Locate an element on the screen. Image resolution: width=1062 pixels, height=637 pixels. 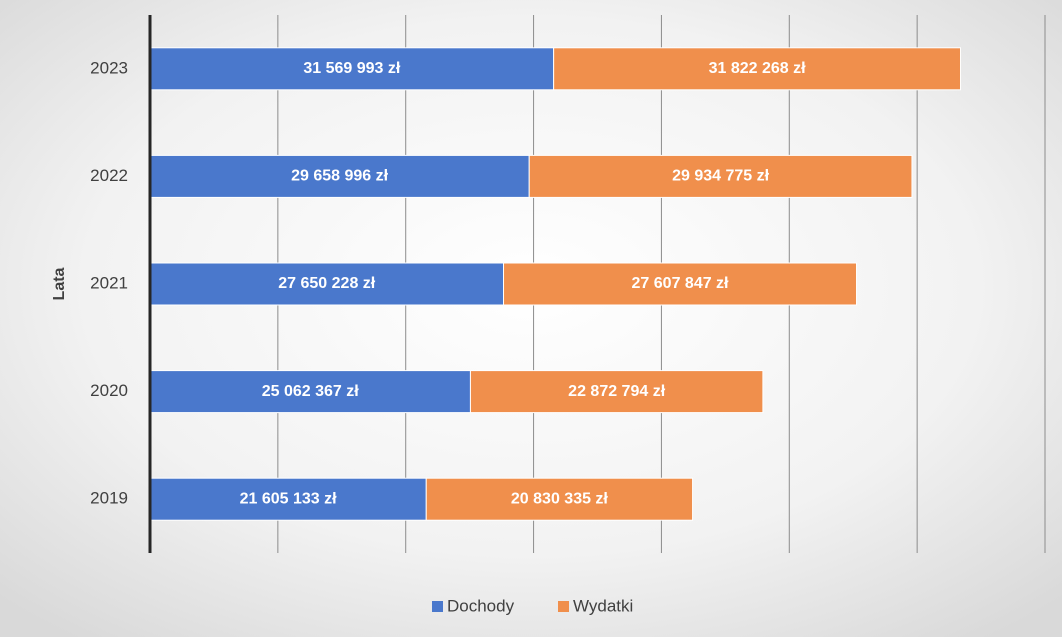
value-label: 27 607 847 zł is located at coordinates (681, 283).